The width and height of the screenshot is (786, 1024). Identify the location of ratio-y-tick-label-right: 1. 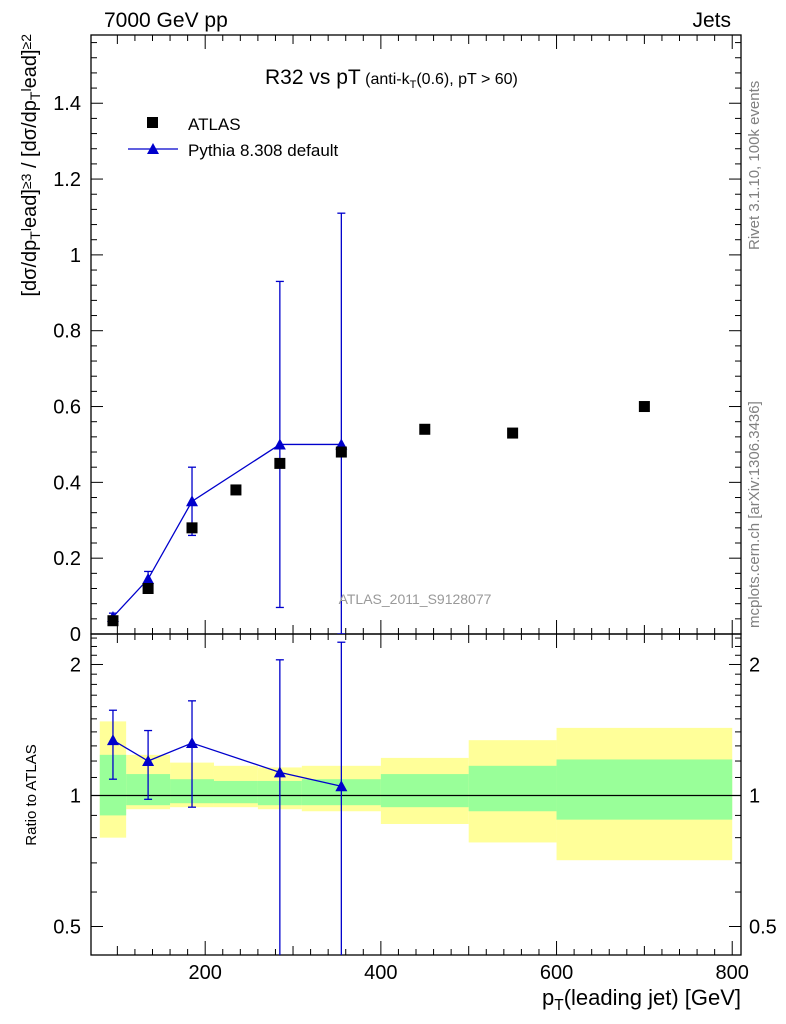
(754, 796).